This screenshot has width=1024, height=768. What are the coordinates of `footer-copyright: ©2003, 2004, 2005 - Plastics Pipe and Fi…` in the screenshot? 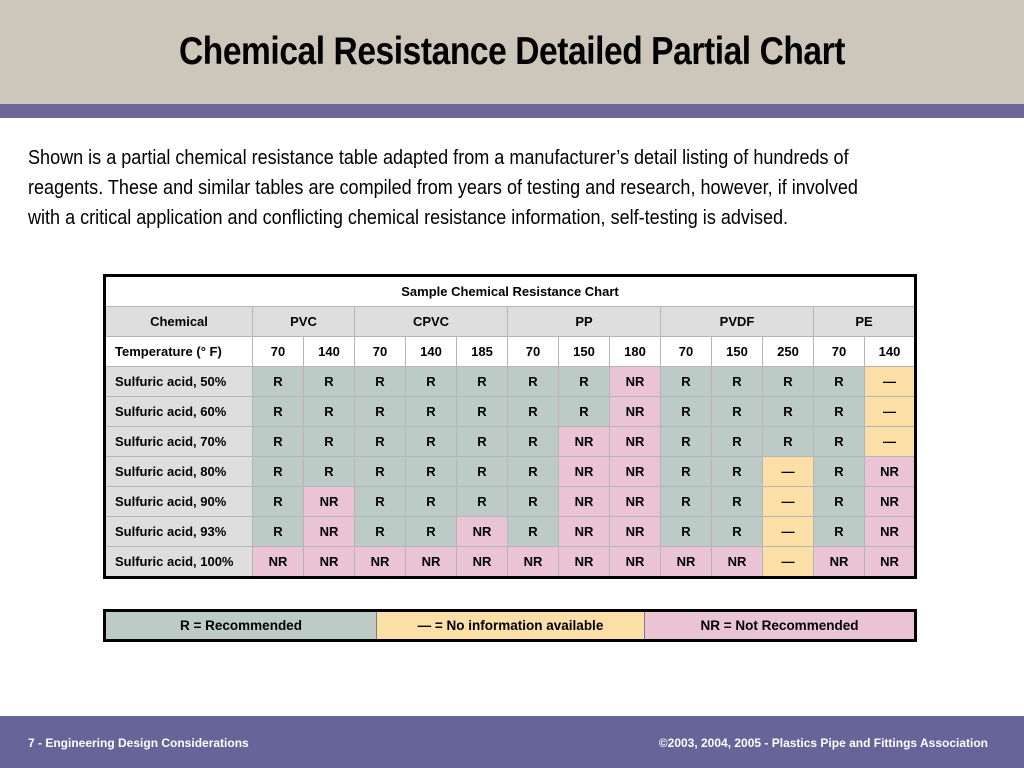 It's located at (823, 743).